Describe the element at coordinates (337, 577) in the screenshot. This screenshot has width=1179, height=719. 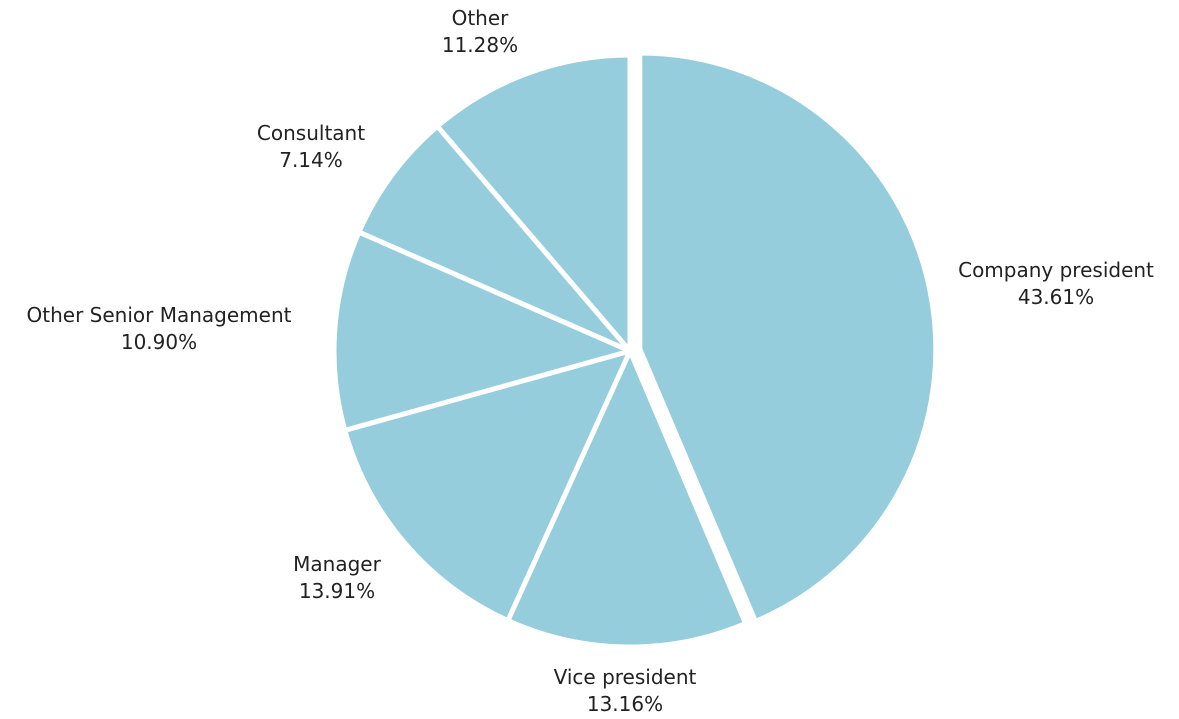
I see `slice-label-manager: Manager 13.91%` at that location.